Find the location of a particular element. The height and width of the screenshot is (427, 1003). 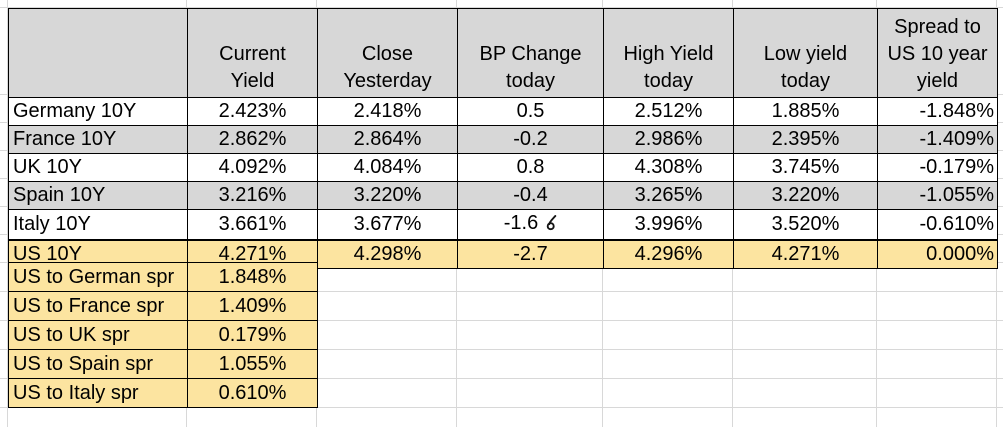

cell-low-yield: 2.395% is located at coordinates (805, 139).